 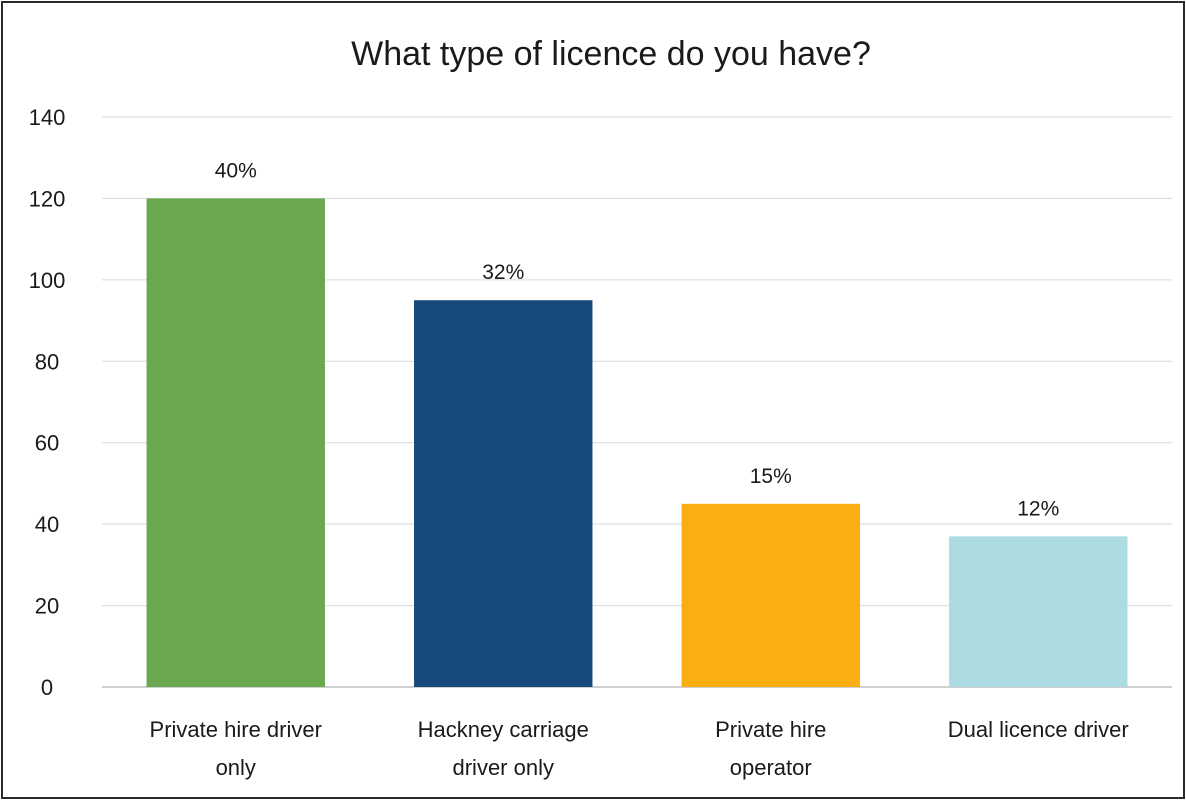 What do you see at coordinates (47, 402) in the screenshot?
I see `y-axis-ticks: 0 20 40 60 80 100 120 140` at bounding box center [47, 402].